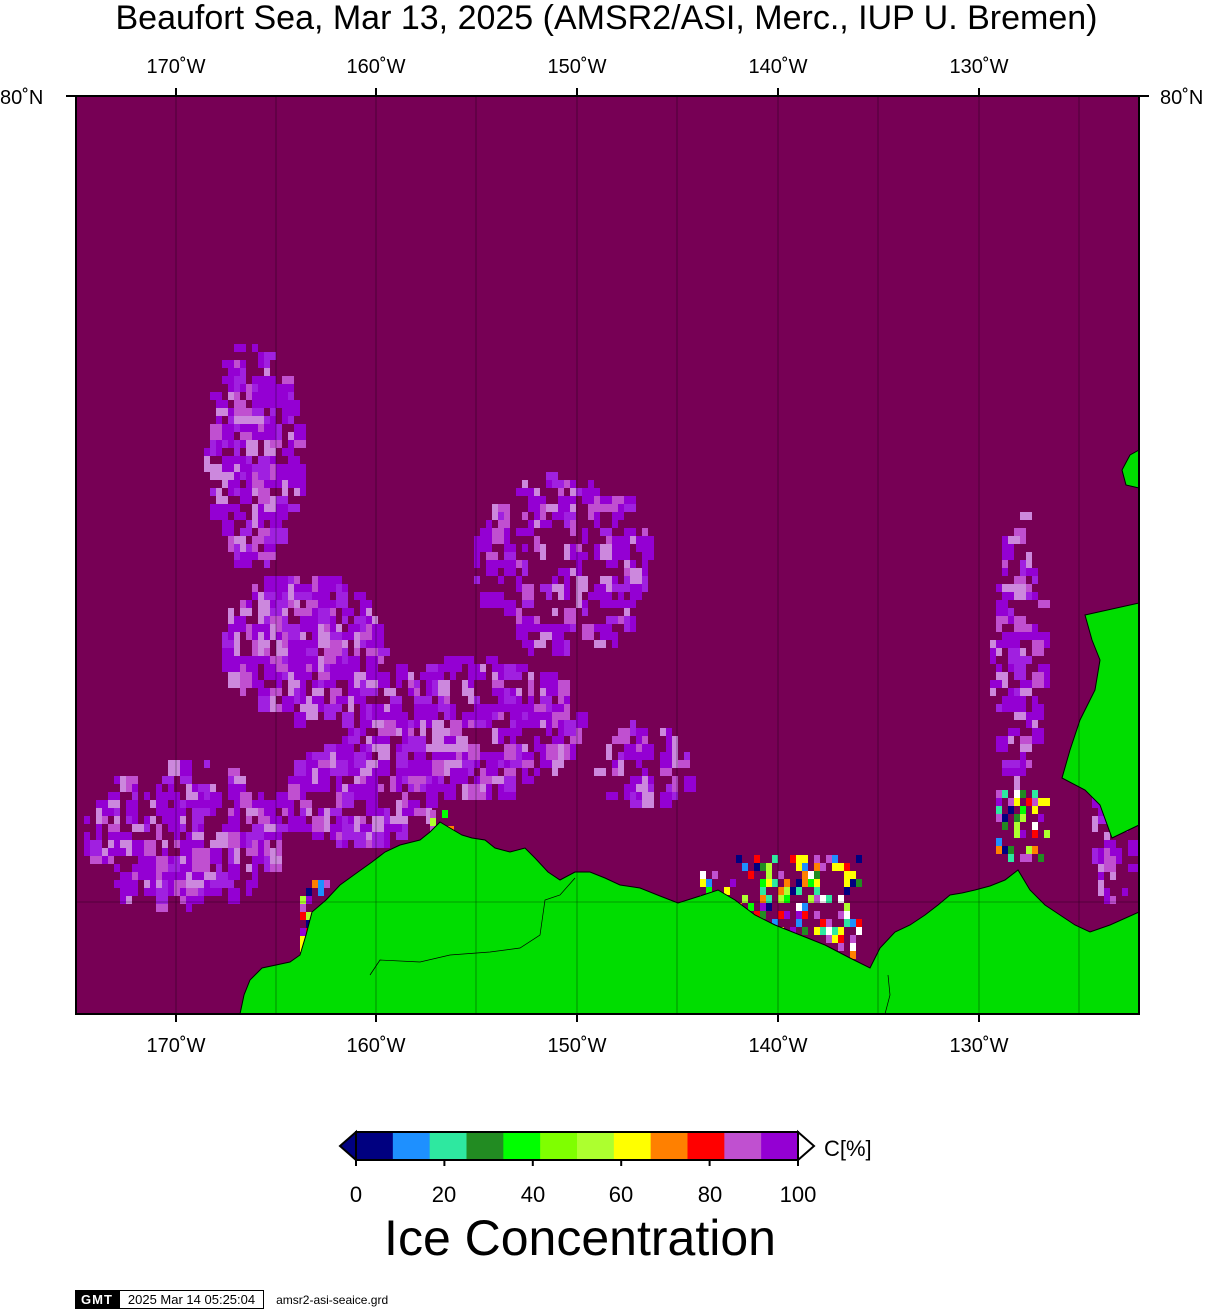  Describe the element at coordinates (577, 1147) in the screenshot. I see `colorbar` at that location.